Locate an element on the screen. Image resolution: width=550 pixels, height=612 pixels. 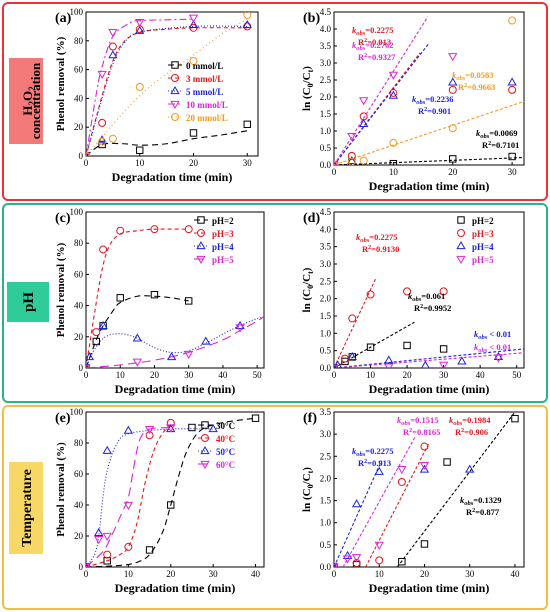
y-tick-label: 40 is located at coordinates (79, 98).